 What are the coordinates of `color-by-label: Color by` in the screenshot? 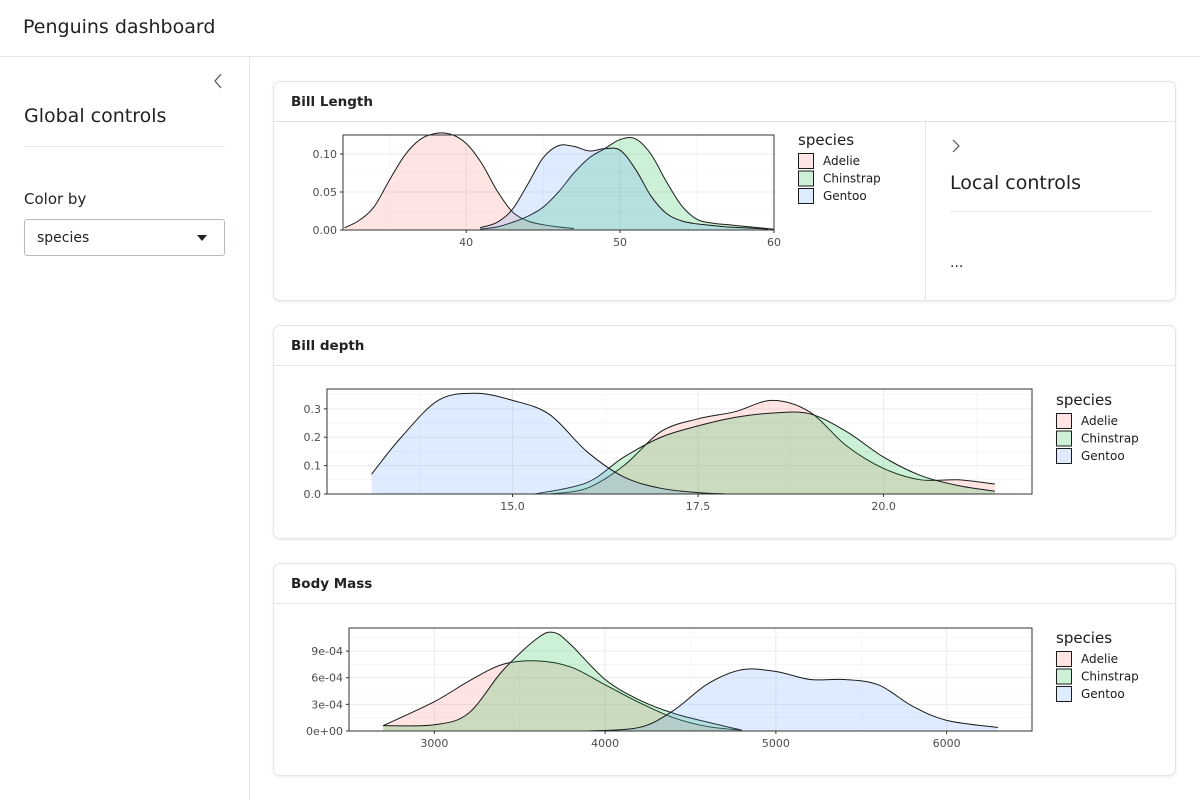 It's located at (55, 199).